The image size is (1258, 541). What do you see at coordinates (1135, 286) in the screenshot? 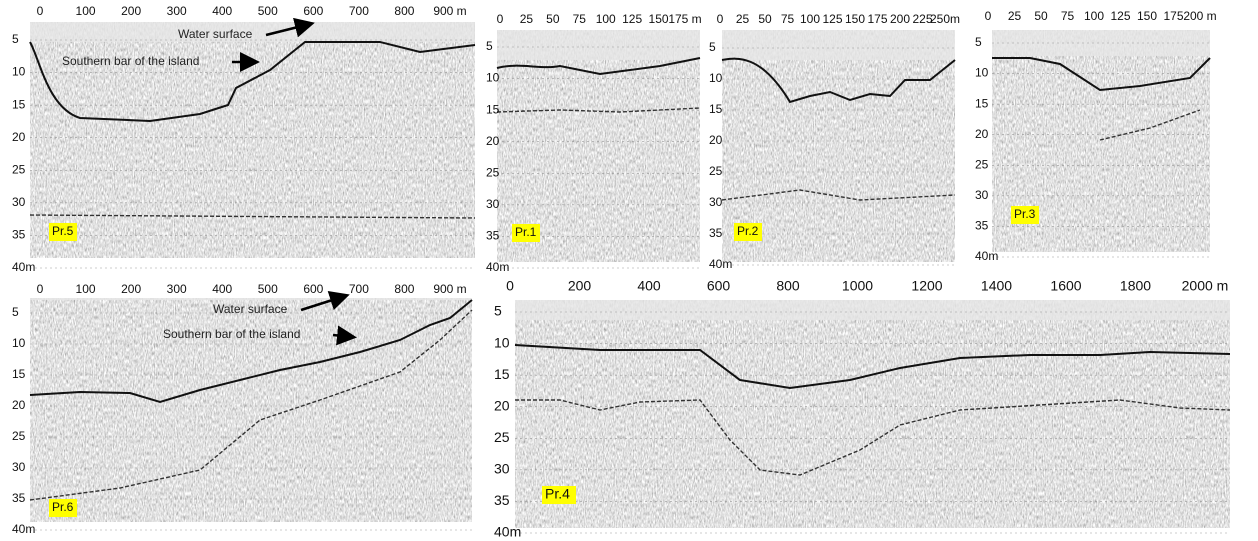
I see `x-tick-label: 1800` at bounding box center [1135, 286].